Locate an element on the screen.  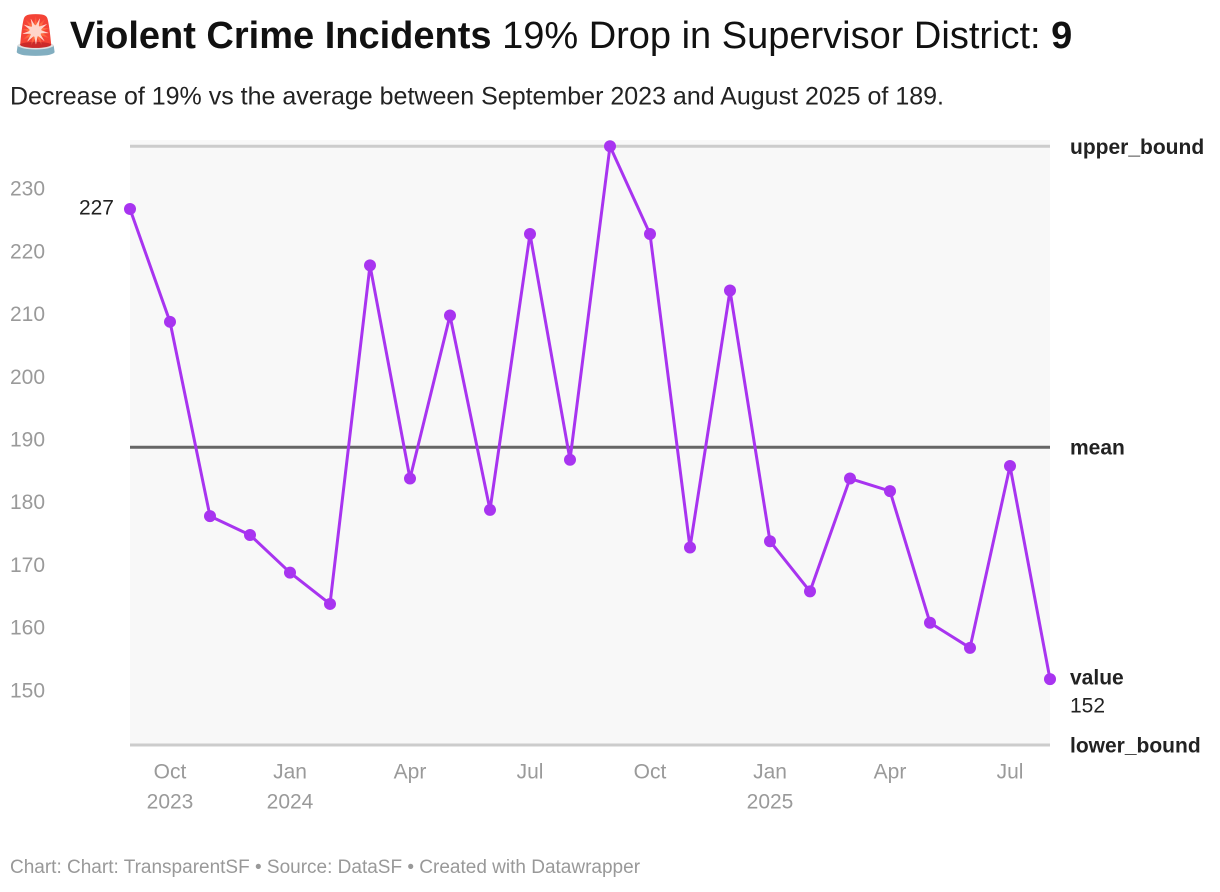
title-bold: Violent Crime Incidents is located at coordinates (281, 36).